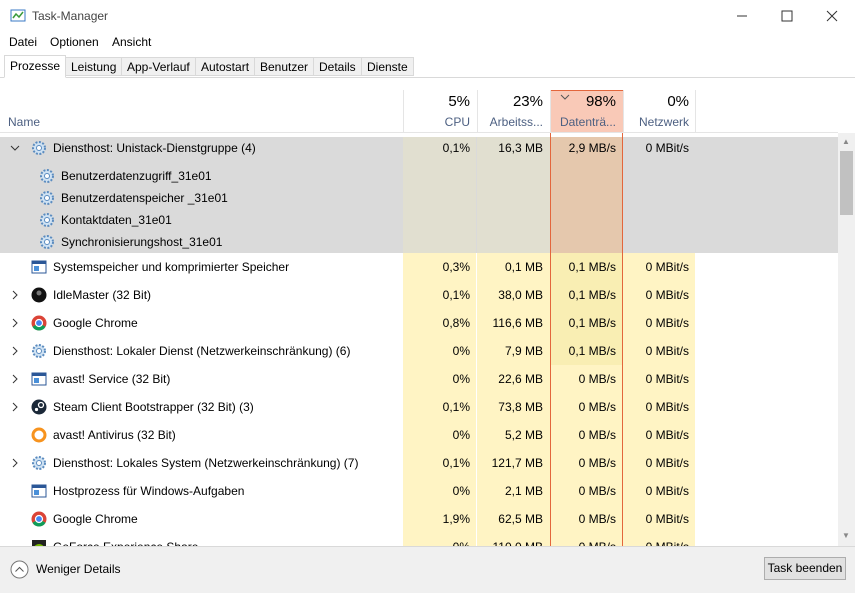 The height and width of the screenshot is (593, 855). What do you see at coordinates (523, 267) in the screenshot?
I see `process-memory: 0,1 MB` at bounding box center [523, 267].